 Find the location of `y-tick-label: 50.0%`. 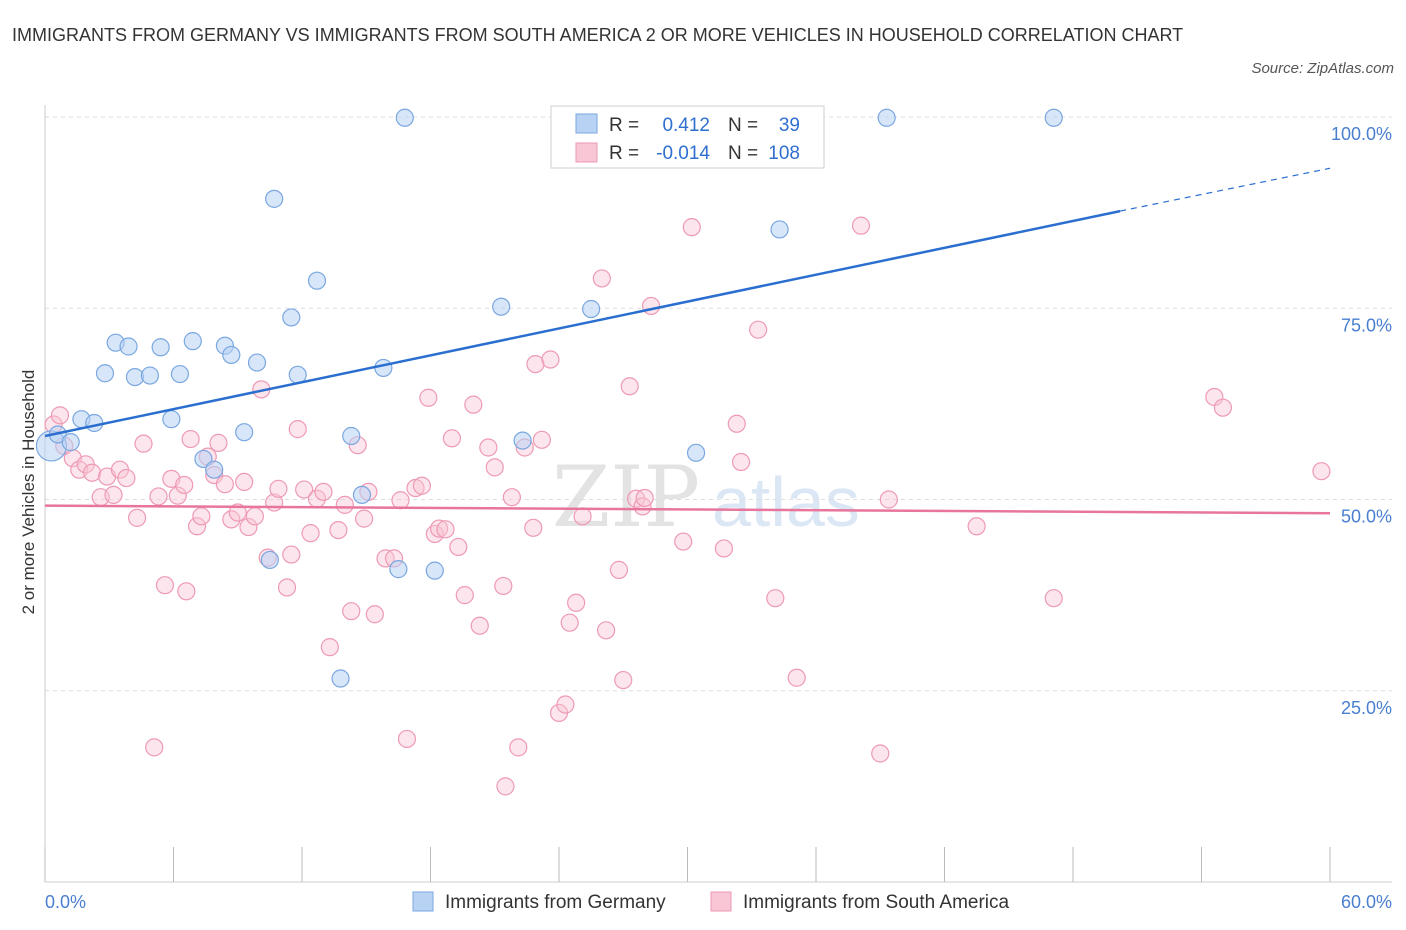

y-tick-label: 50.0% is located at coordinates (1366, 517).